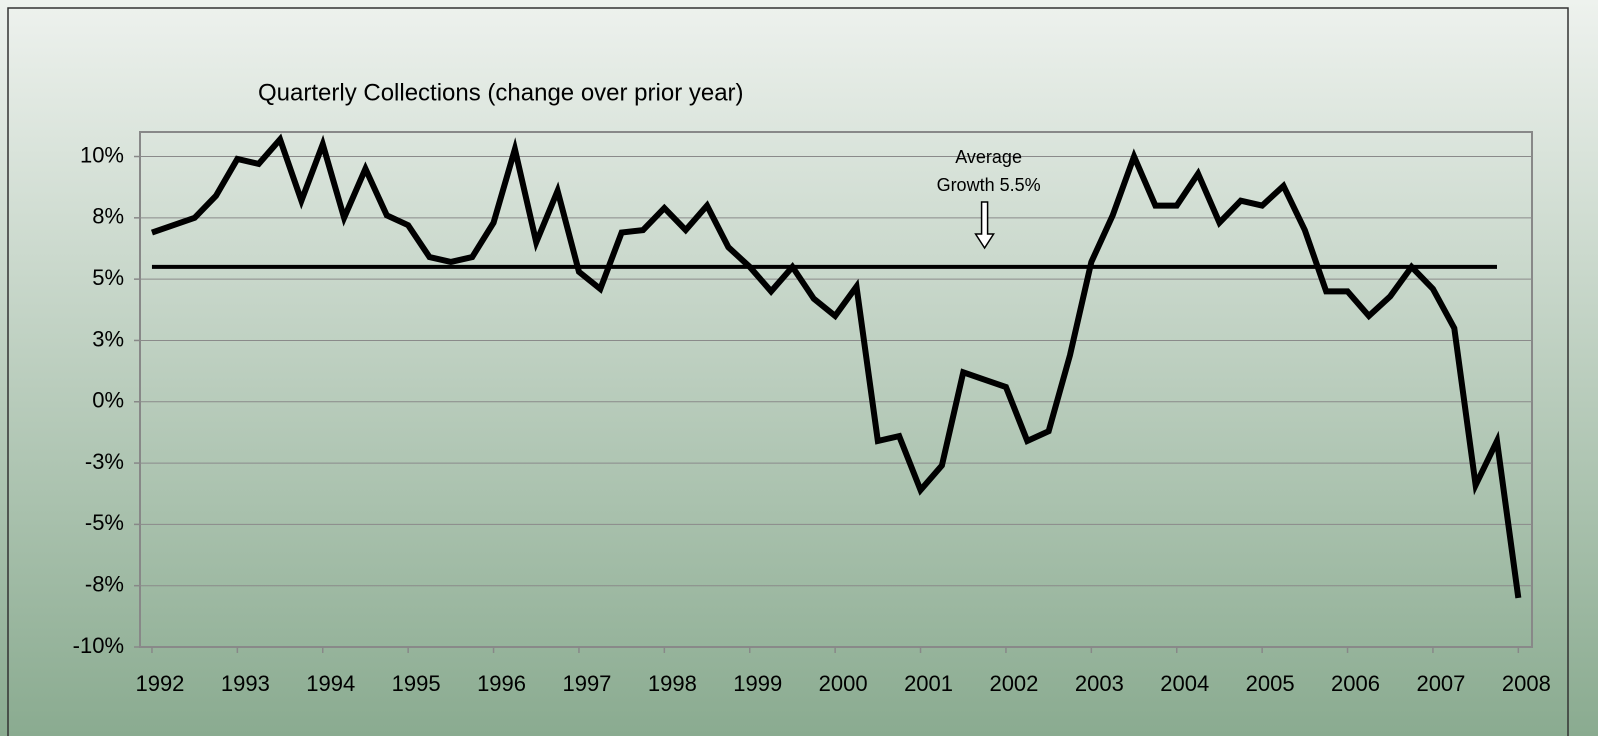 This screenshot has width=1598, height=741. What do you see at coordinates (104, 522) in the screenshot?
I see `y-tick-label: -5%` at bounding box center [104, 522].